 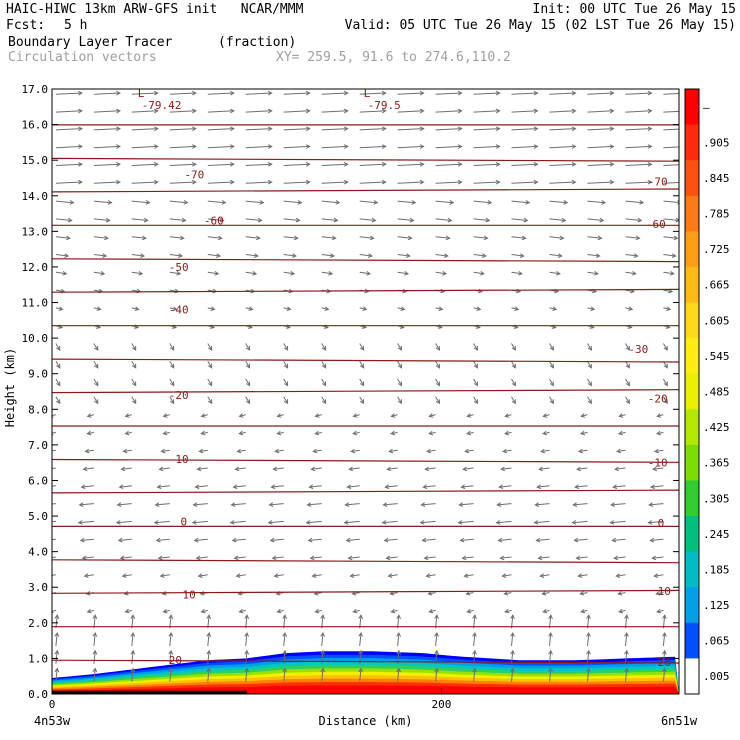 What do you see at coordinates (634, 9) in the screenshot?
I see `init-time: Init: 00 UTC Tue 26 May 15` at bounding box center [634, 9].